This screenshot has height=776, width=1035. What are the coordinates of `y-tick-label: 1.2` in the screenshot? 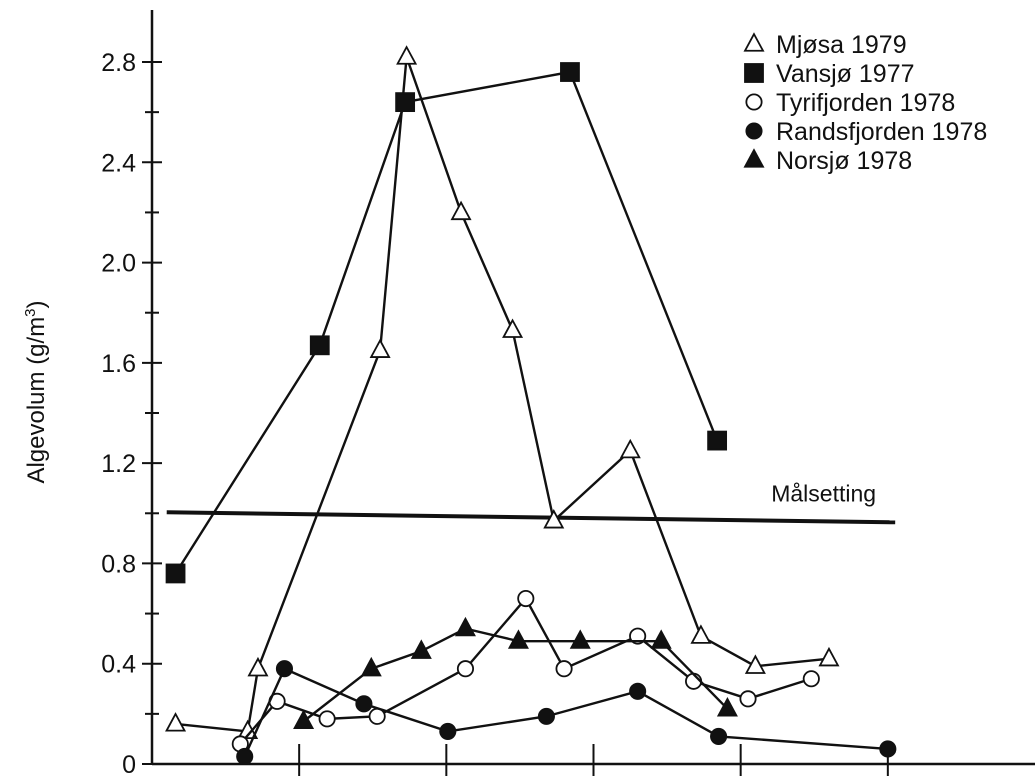 It's located at (118, 464).